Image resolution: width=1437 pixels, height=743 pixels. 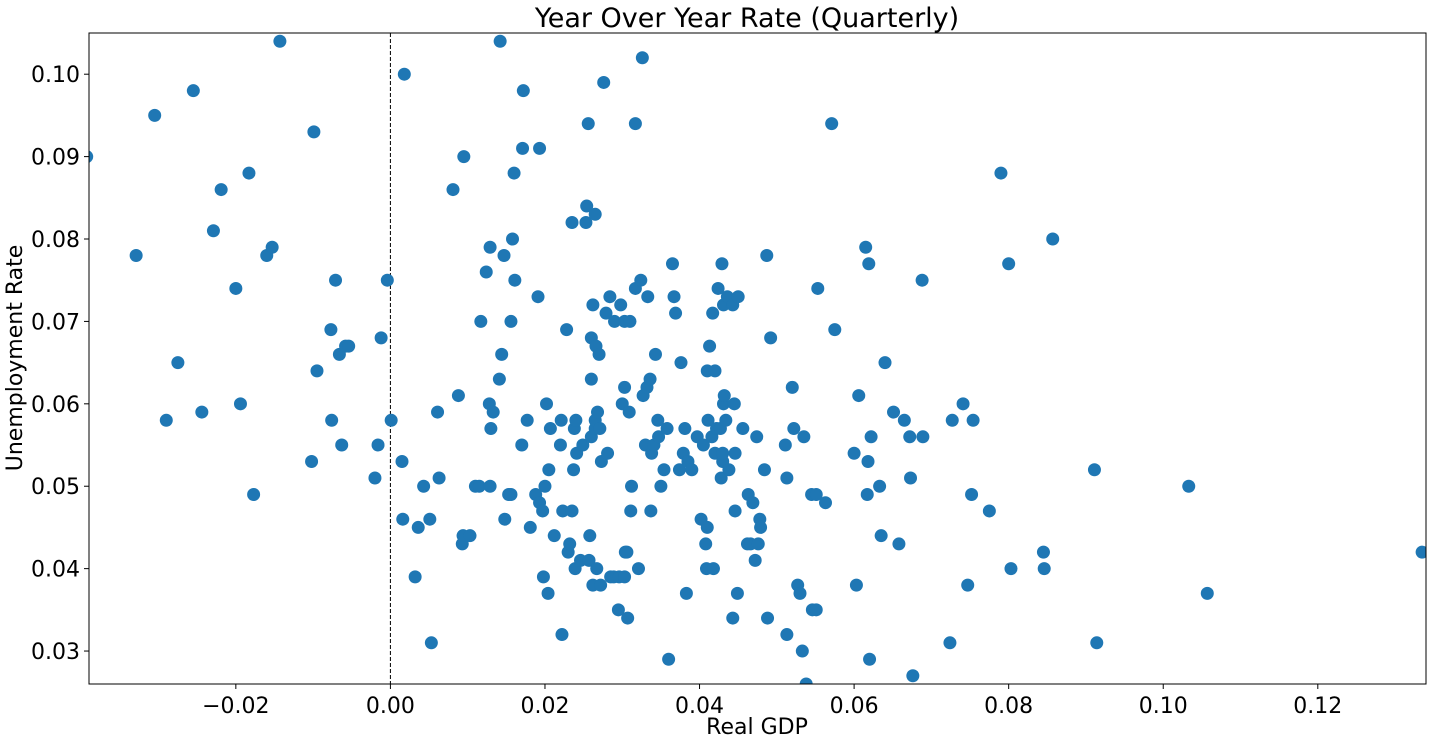 I want to click on y-tick-label: 0.09, so click(x=55, y=158).